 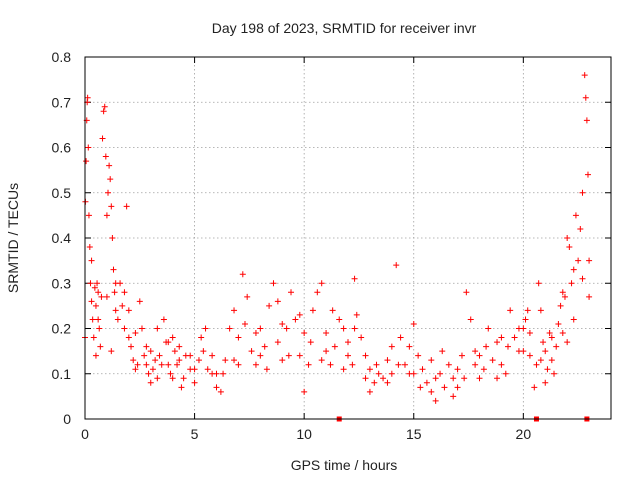 I want to click on y-tick-label: 0.7, so click(x=62, y=102).